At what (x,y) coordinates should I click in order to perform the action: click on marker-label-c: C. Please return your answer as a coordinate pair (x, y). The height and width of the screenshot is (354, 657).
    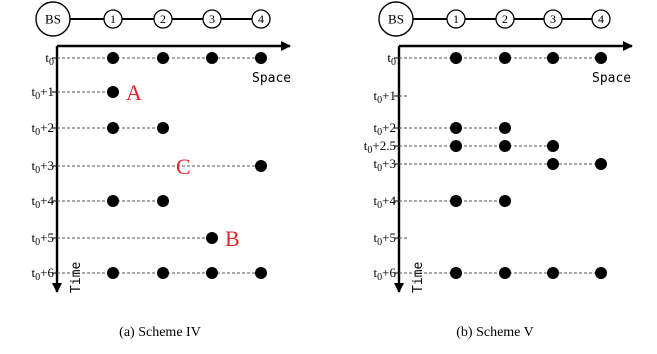
    Looking at the image, I should click on (183, 166).